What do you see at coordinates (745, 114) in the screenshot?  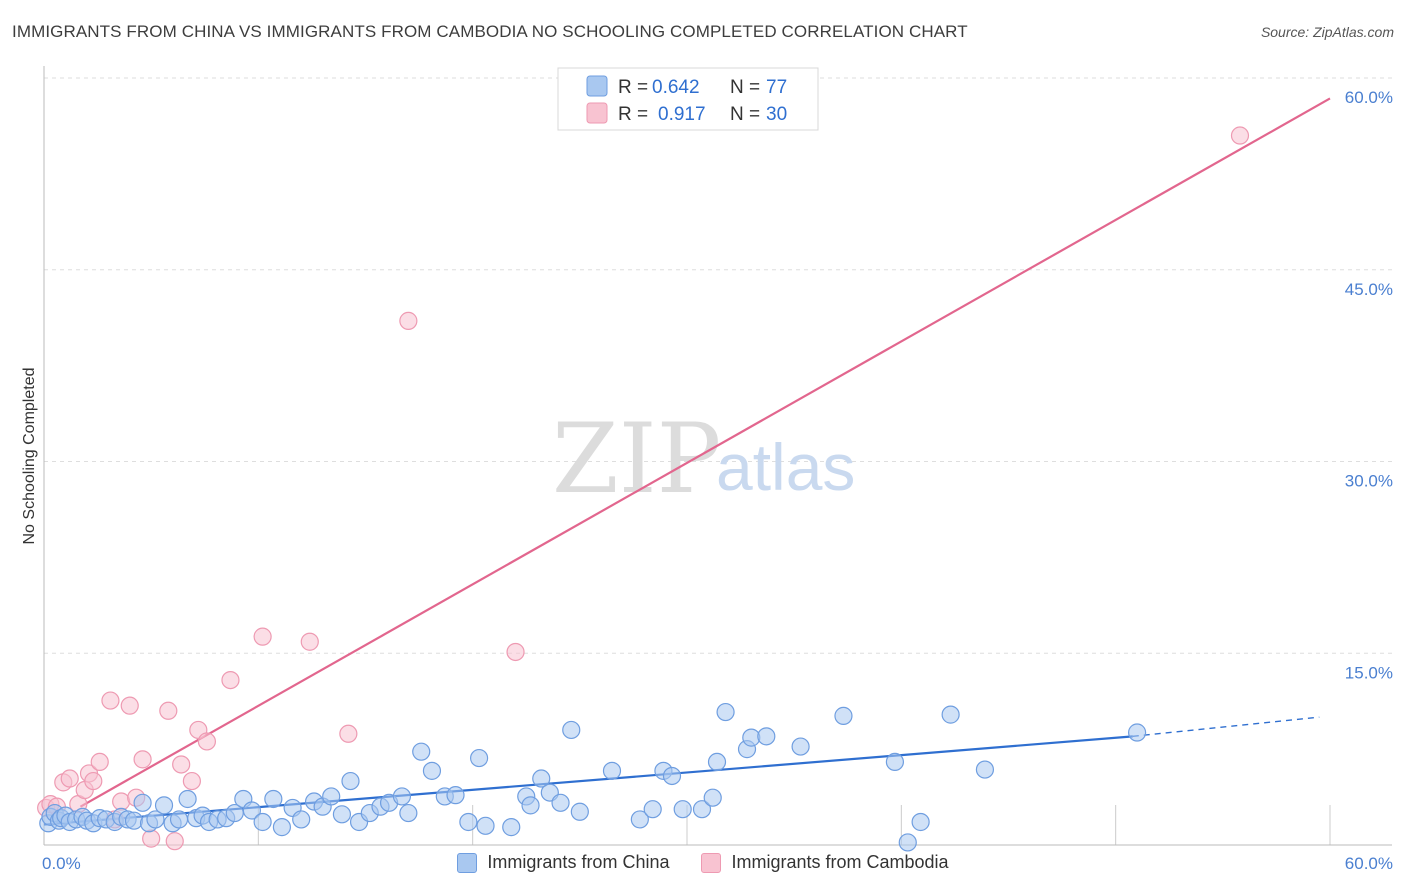 I see `legend-cambodia-n-label: N =` at bounding box center [745, 114].